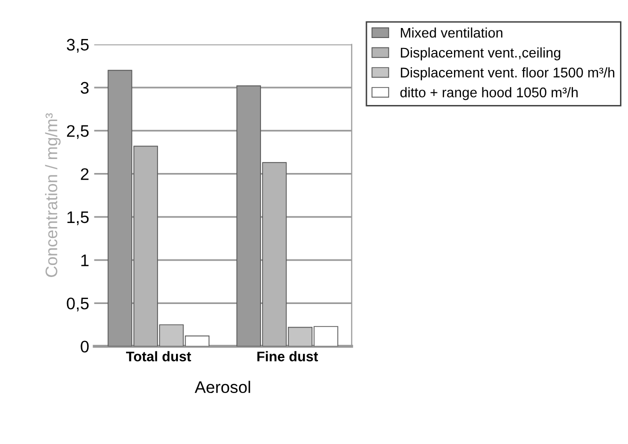 This screenshot has width=628, height=444. What do you see at coordinates (77, 305) in the screenshot?
I see `y-tick-label: 0,5` at bounding box center [77, 305].